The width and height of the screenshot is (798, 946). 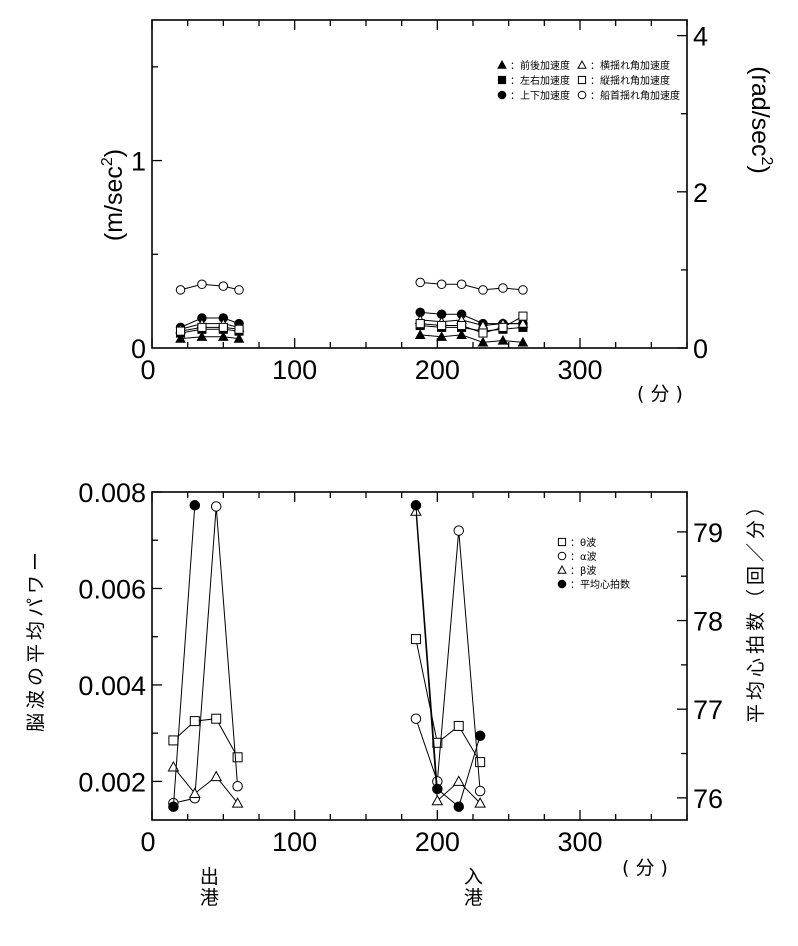 What do you see at coordinates (112, 589) in the screenshot?
I see `y-left-tick-label: 0.006` at bounding box center [112, 589].